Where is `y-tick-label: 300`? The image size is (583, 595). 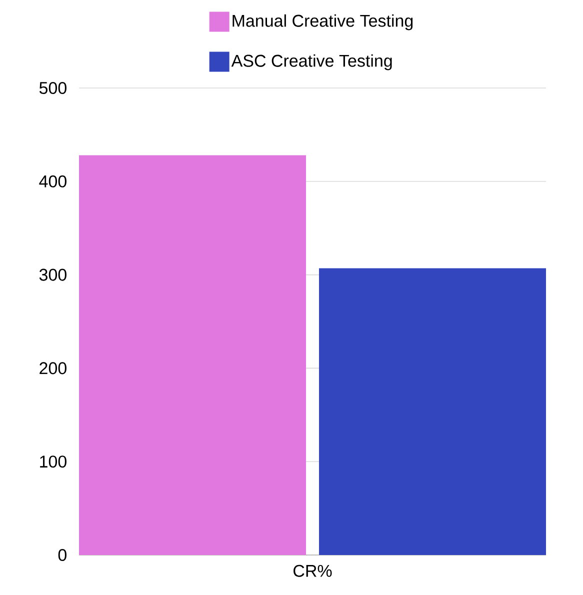
y-tick-label: 300 is located at coordinates (52, 274).